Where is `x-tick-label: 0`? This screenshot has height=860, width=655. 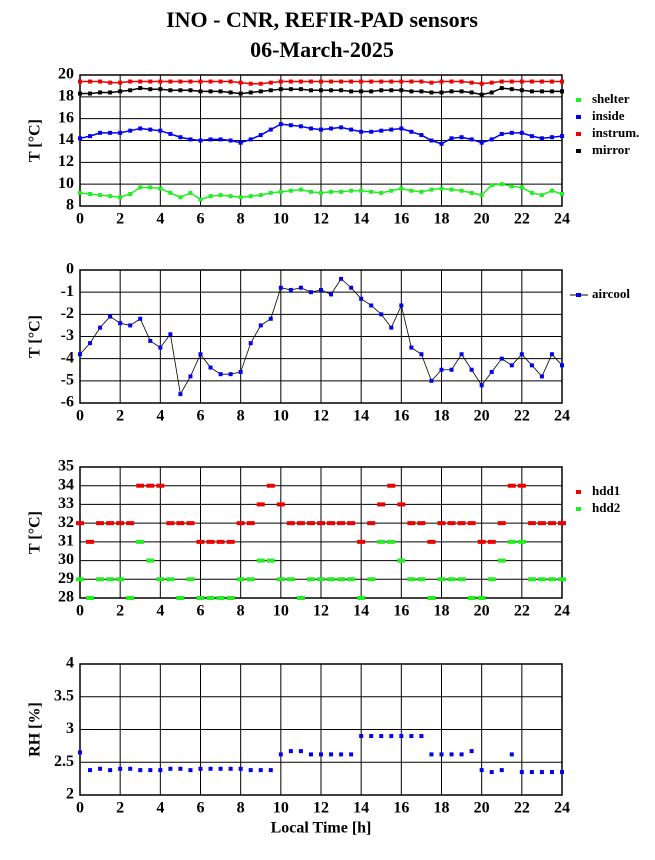 x-tick-label: 0 is located at coordinates (80, 416).